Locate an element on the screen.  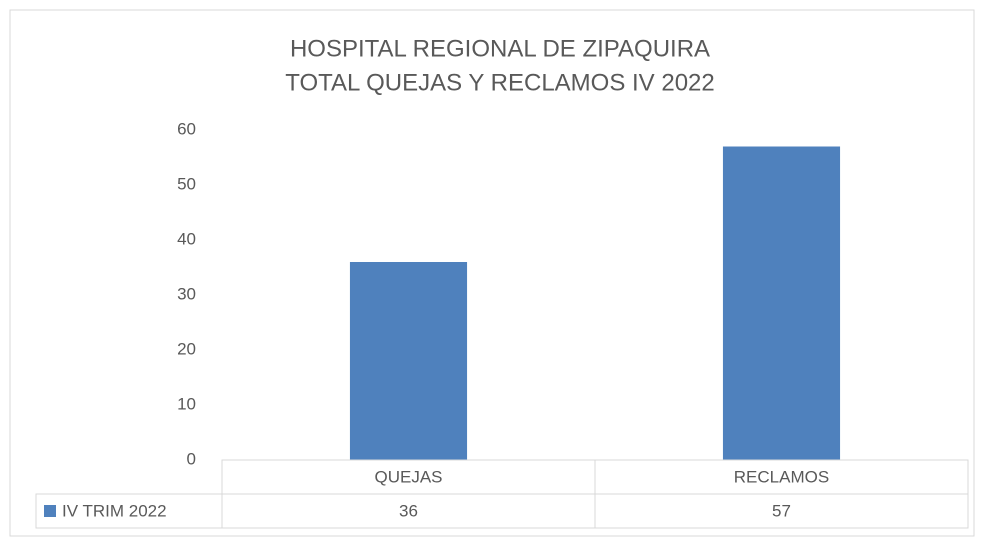
y-tick-label: 10 is located at coordinates (186, 403).